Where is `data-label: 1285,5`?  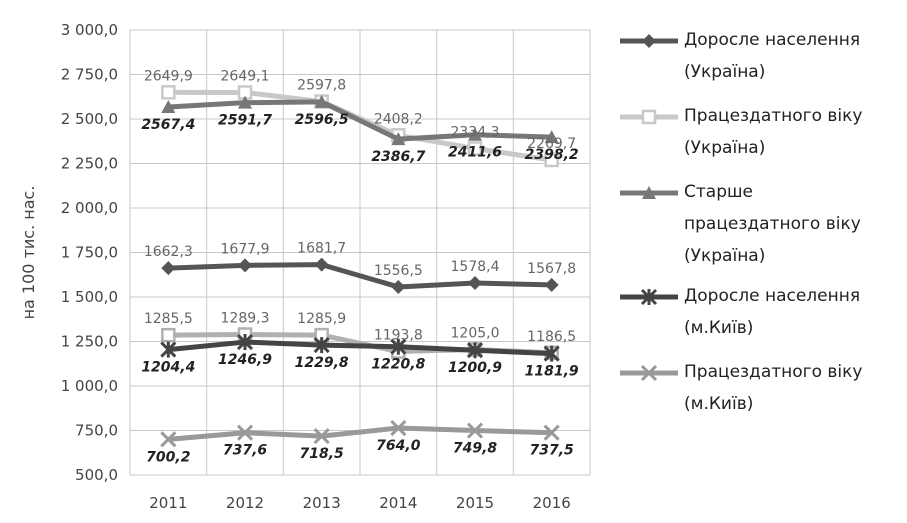 data-label: 1285,5 is located at coordinates (168, 319).